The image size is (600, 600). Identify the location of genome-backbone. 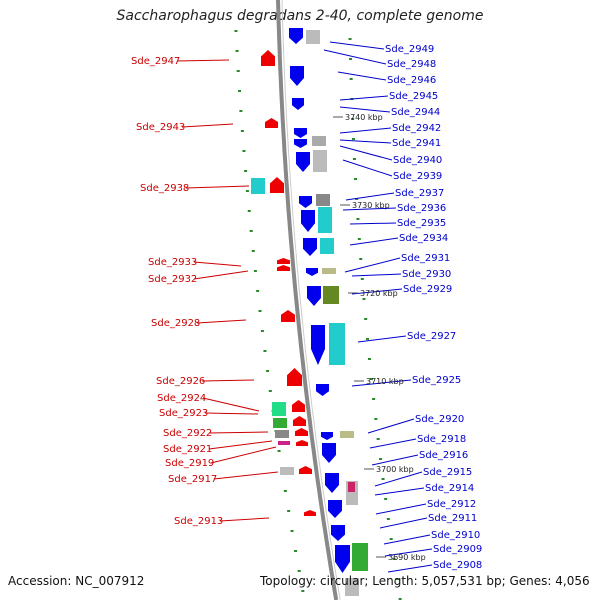
(307, 300).